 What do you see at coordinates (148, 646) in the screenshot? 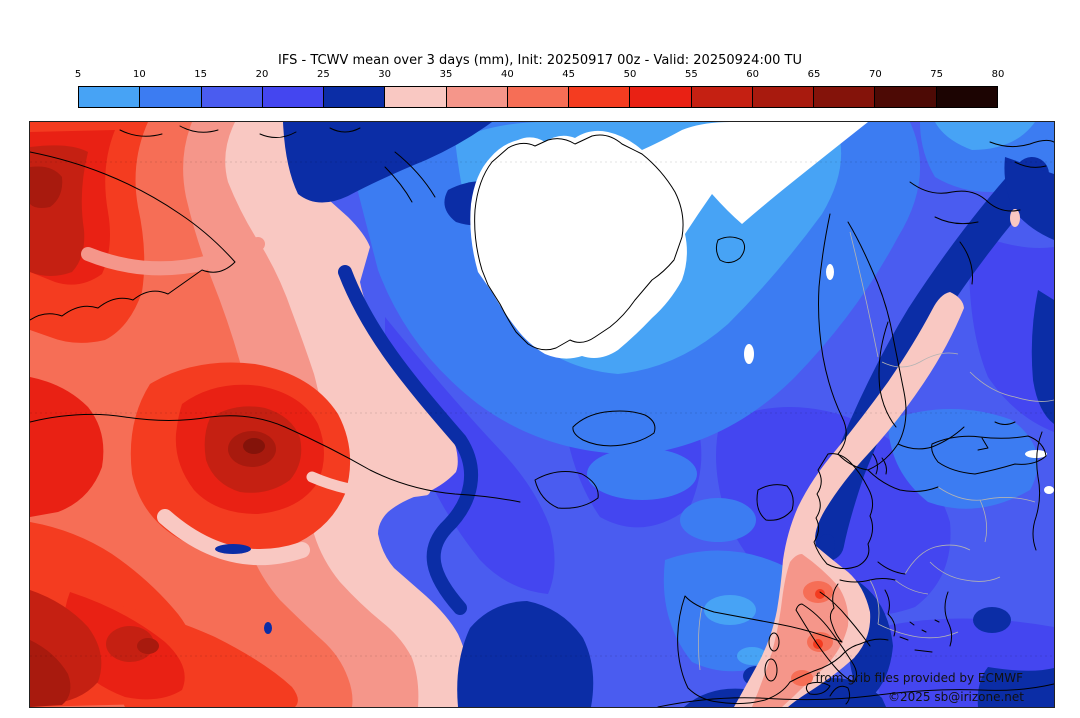
I see `field-6065-spot` at bounding box center [148, 646].